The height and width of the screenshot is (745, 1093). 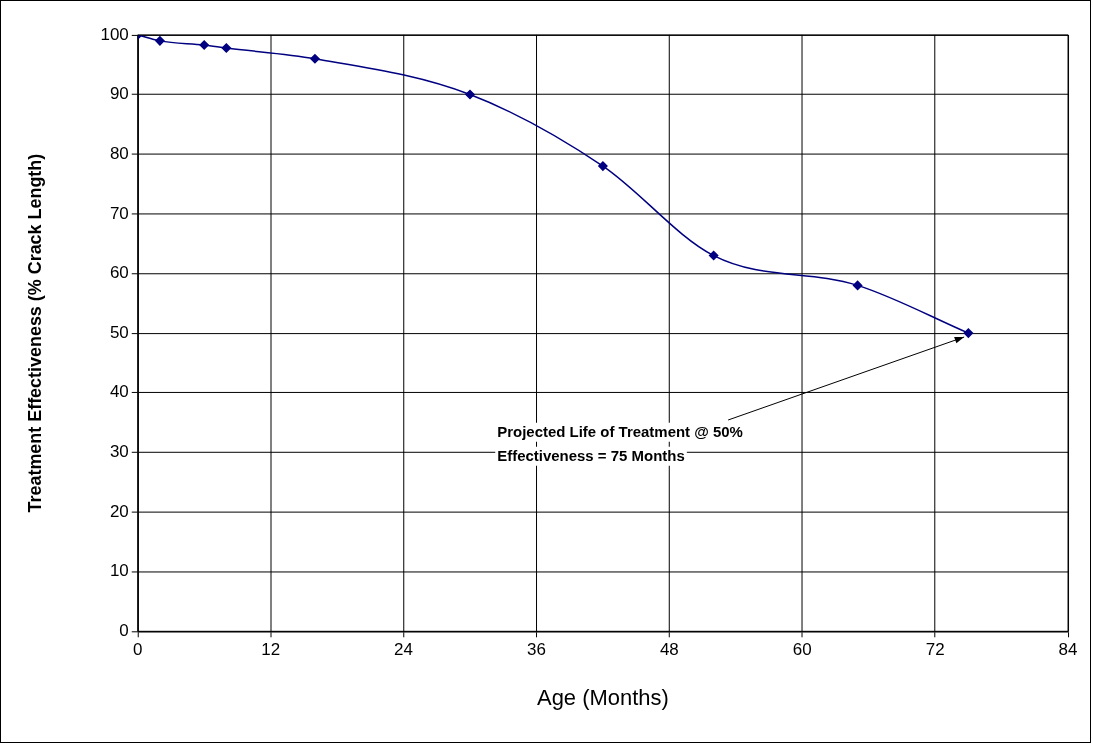 I want to click on x-tick-label: 24, so click(x=403, y=650).